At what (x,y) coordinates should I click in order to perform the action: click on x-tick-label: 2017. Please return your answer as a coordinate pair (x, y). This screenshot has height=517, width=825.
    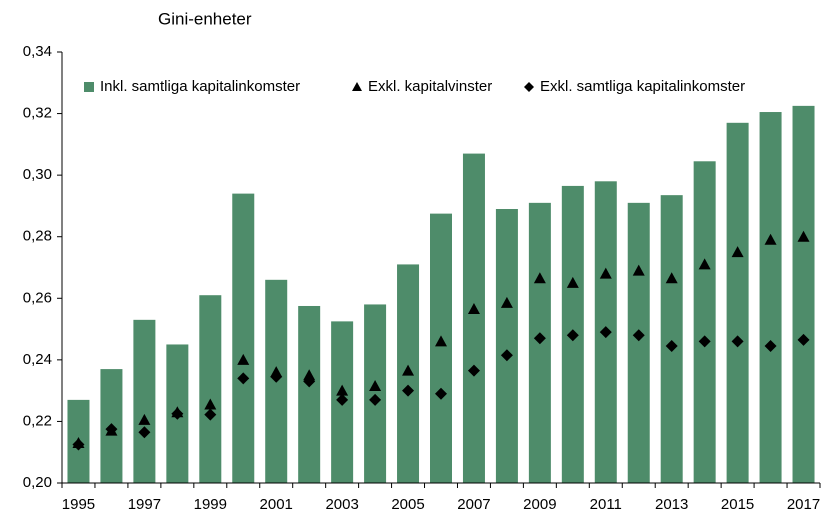
    Looking at the image, I should click on (803, 504).